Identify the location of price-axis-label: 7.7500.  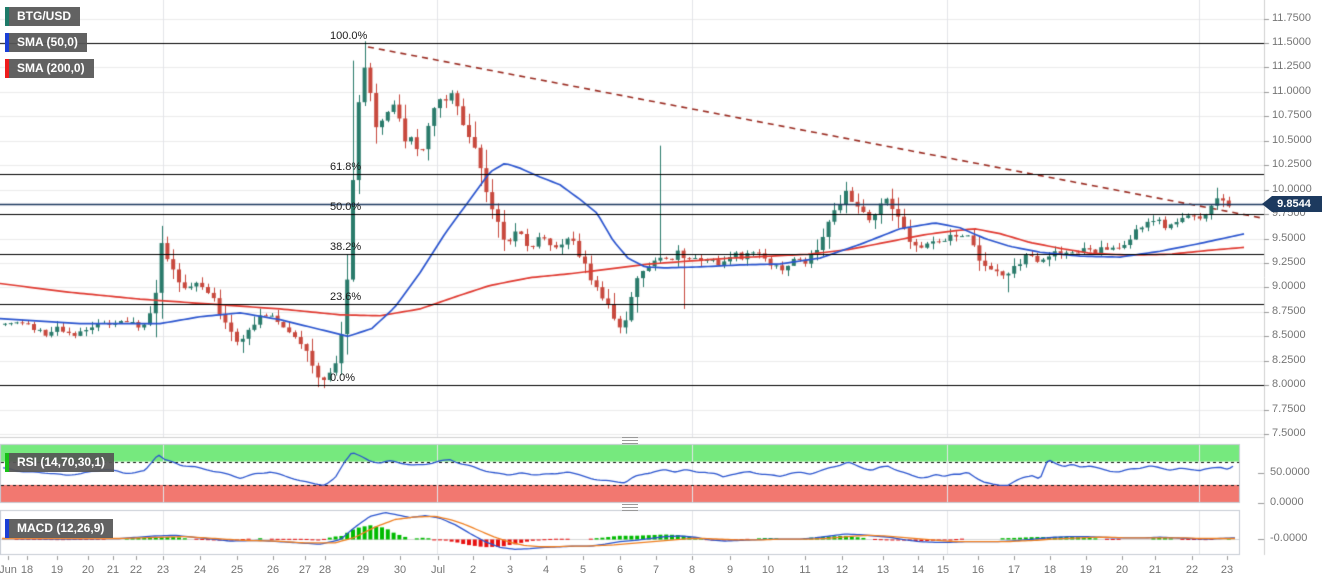
(1289, 409).